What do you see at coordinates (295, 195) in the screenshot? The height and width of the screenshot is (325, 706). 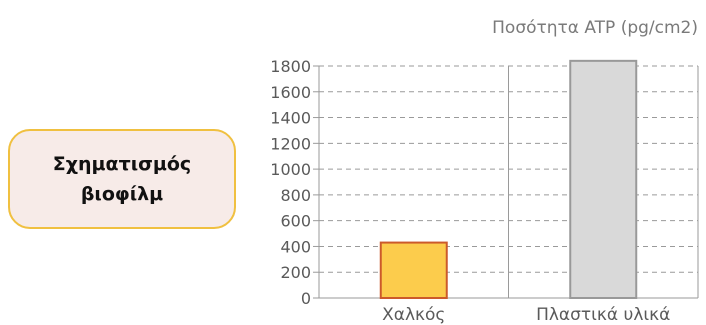 I see `y-tick-label: 800` at bounding box center [295, 195].